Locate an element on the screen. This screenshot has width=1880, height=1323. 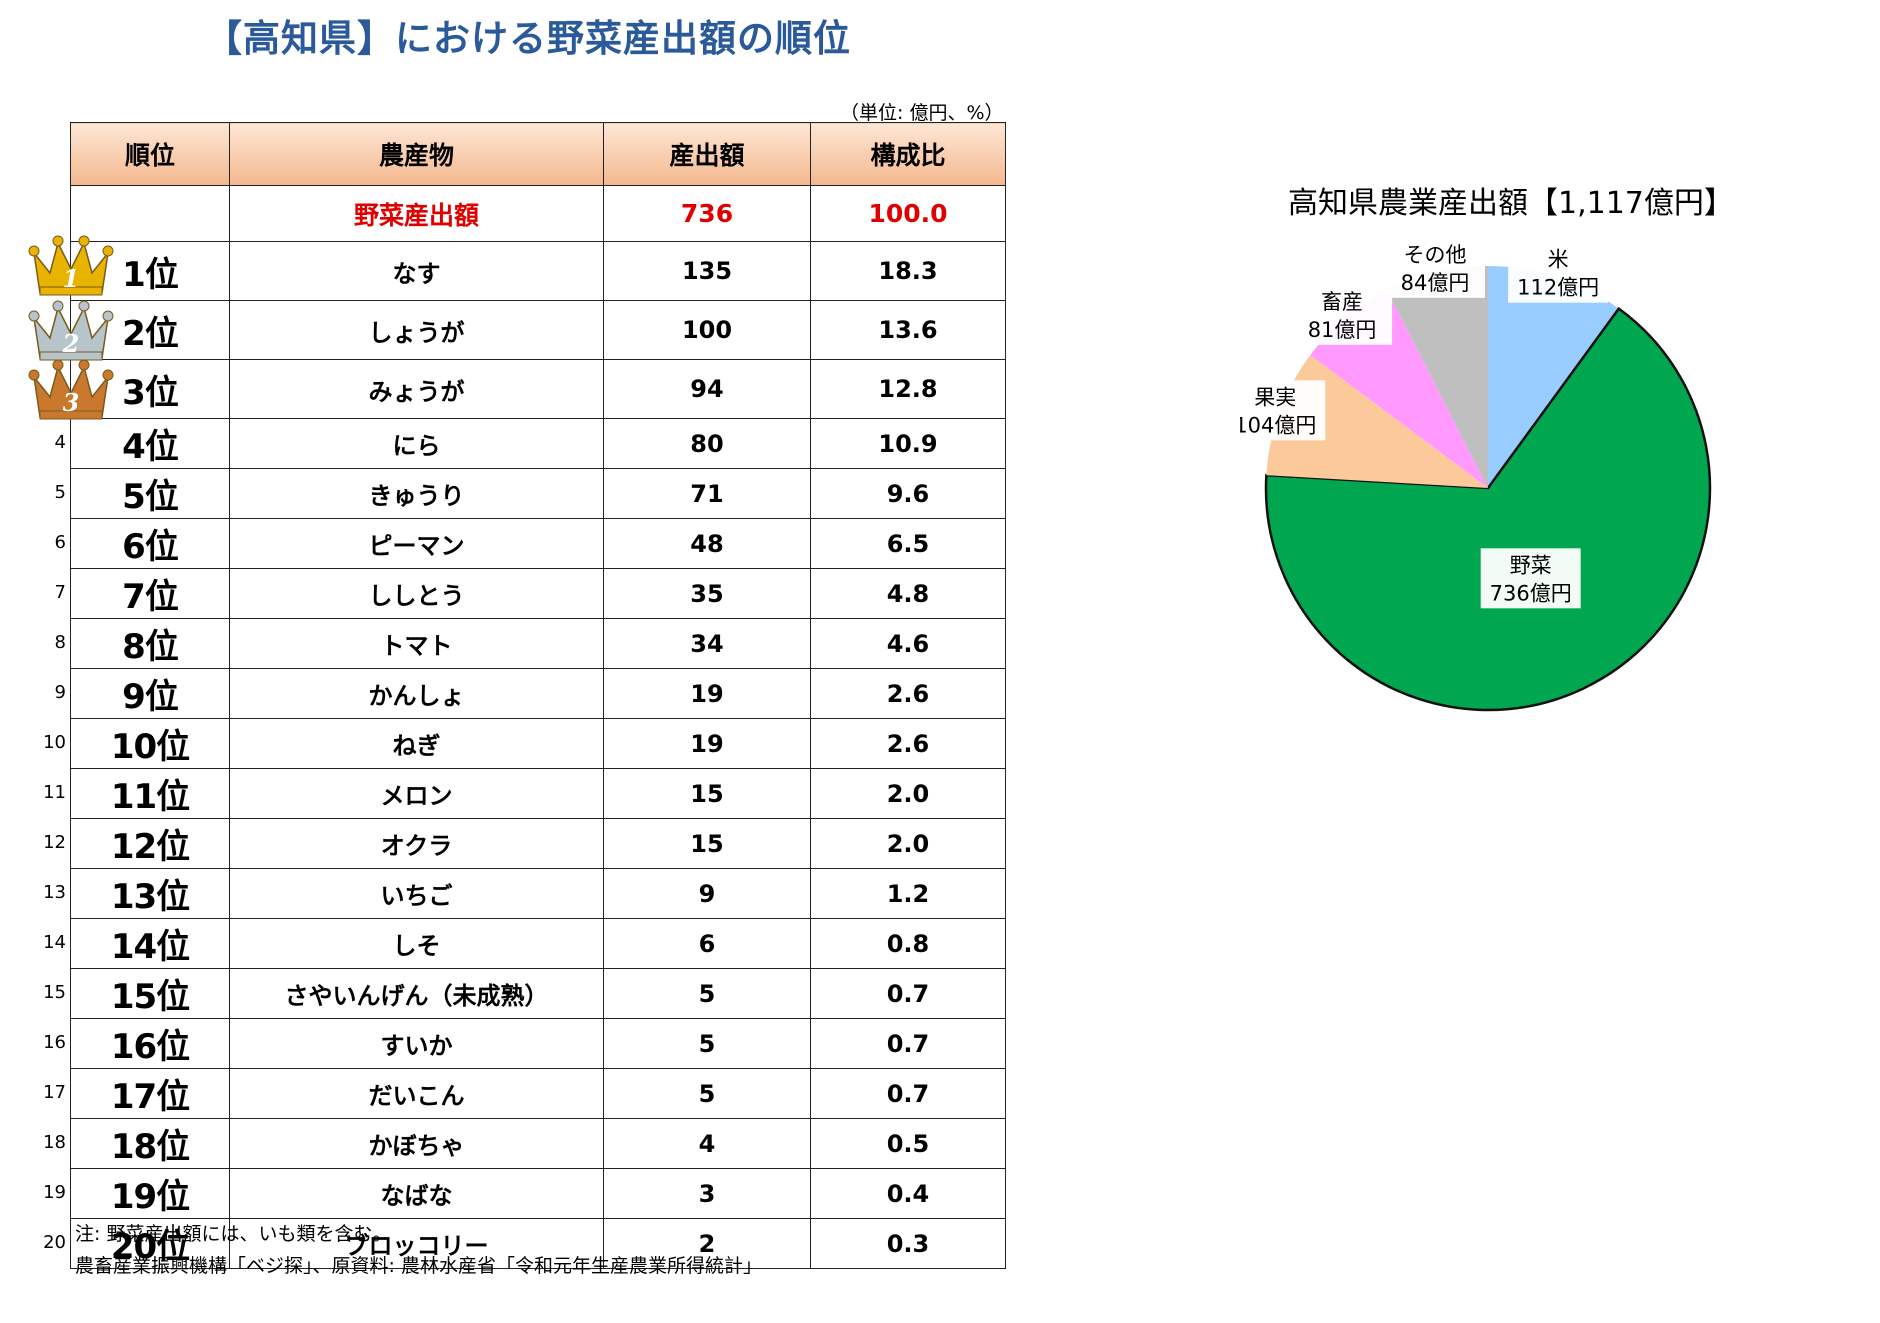
table-row: 9位 かんしょ 19 2.6 is located at coordinates (538, 693).